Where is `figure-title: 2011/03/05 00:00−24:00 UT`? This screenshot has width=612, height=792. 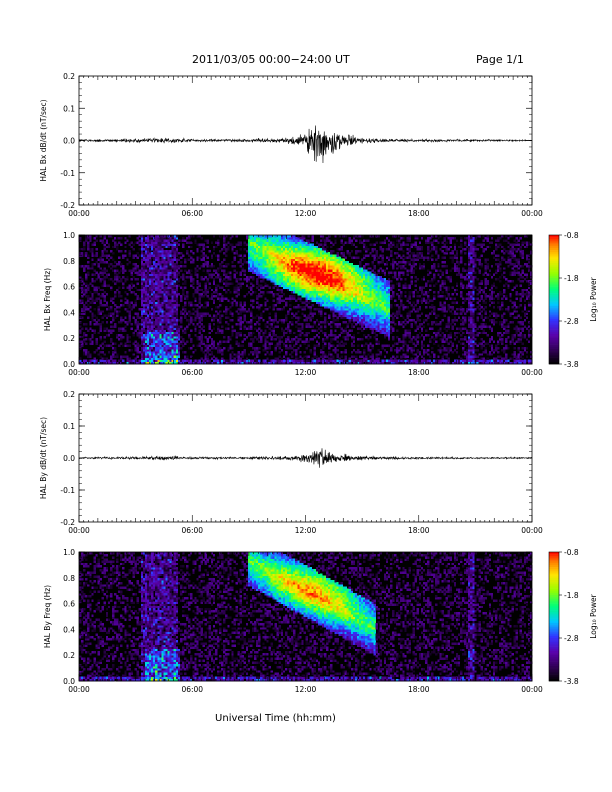 figure-title: 2011/03/05 00:00−24:00 UT is located at coordinates (271, 59).